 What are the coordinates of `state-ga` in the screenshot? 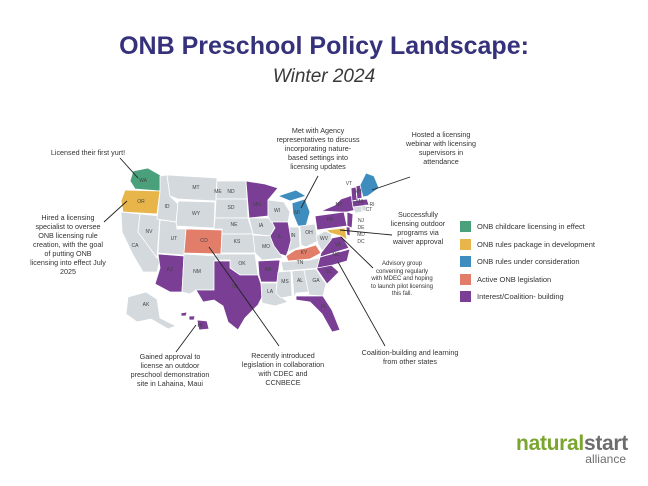 It's located at (315, 282).